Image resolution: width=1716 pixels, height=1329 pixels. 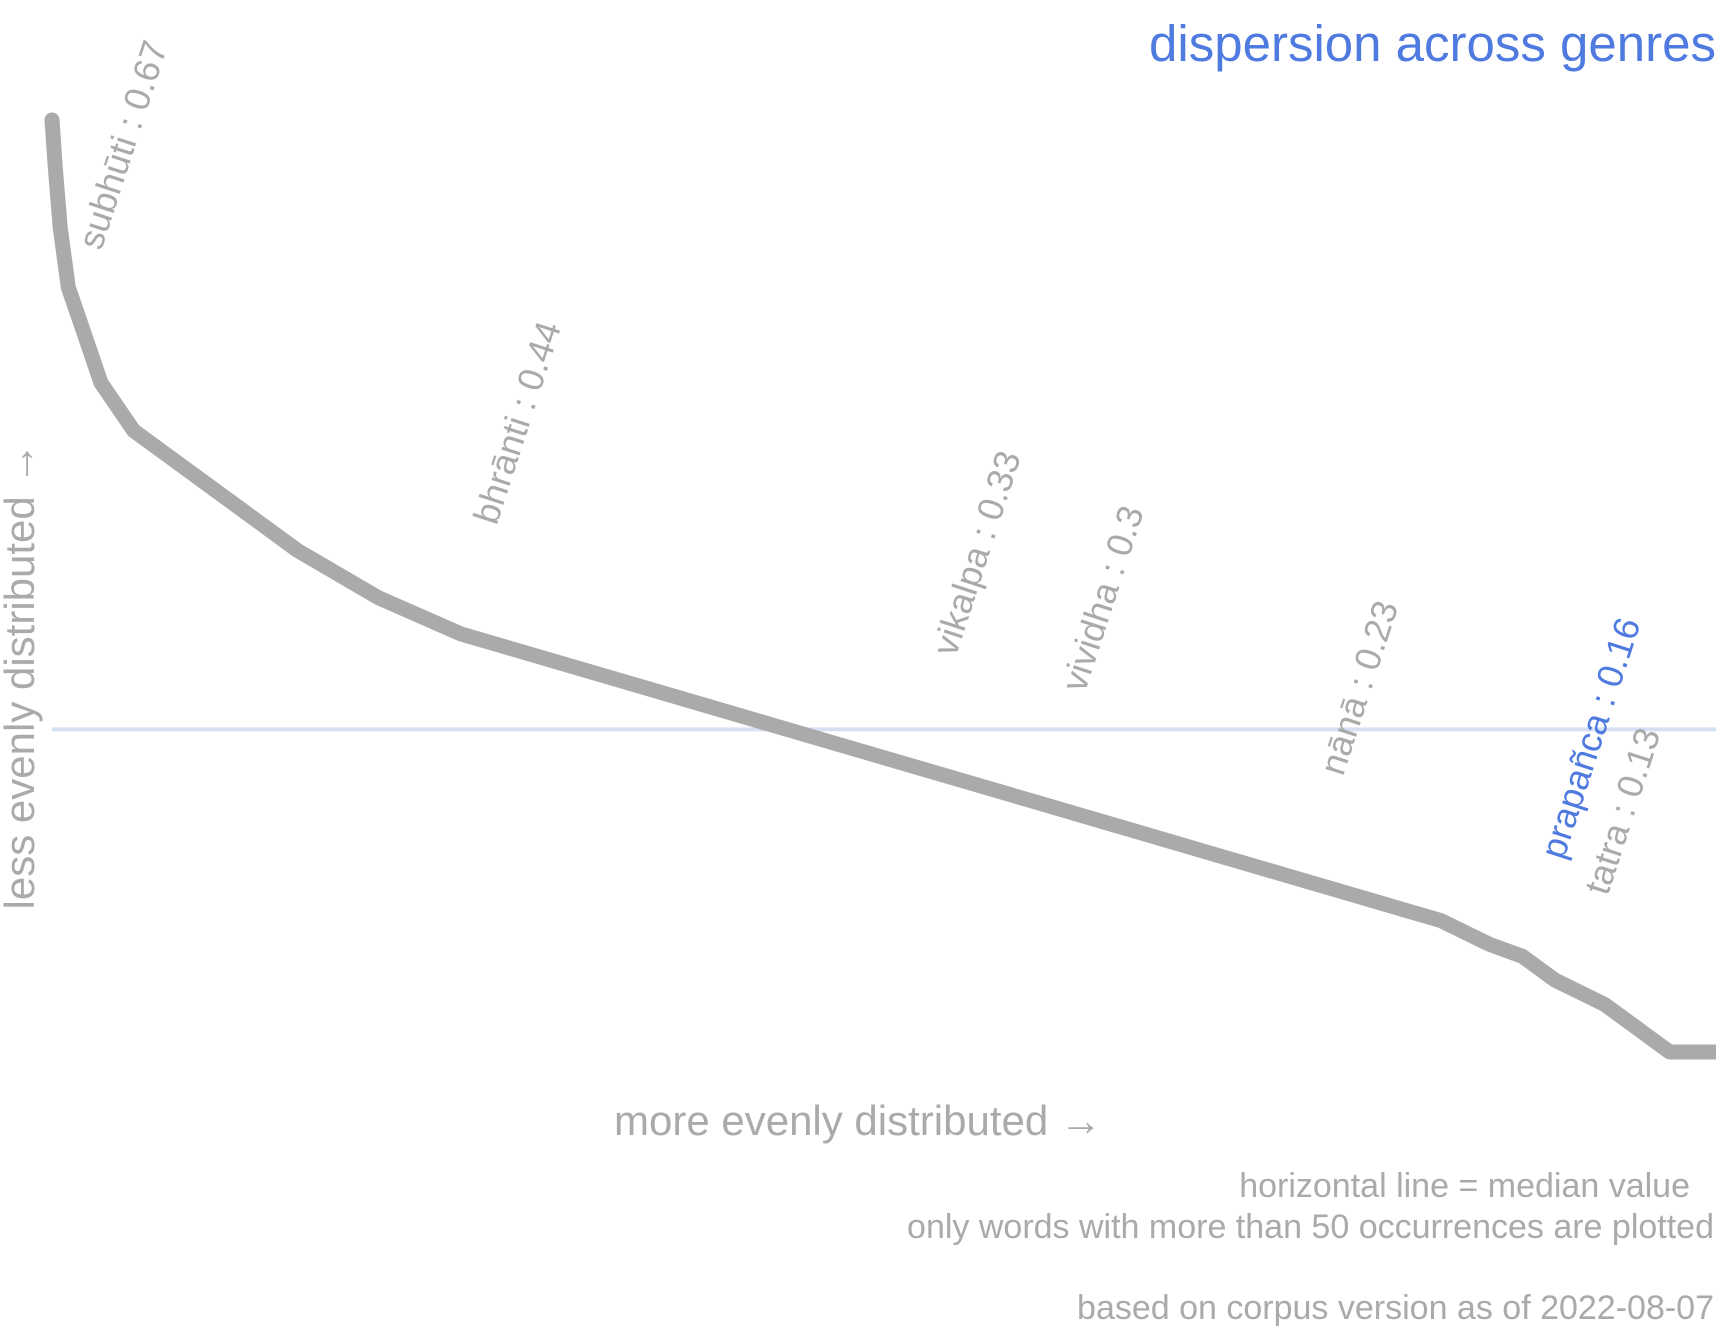 What do you see at coordinates (1432, 43) in the screenshot?
I see `chart-title: dispersion across genres` at bounding box center [1432, 43].